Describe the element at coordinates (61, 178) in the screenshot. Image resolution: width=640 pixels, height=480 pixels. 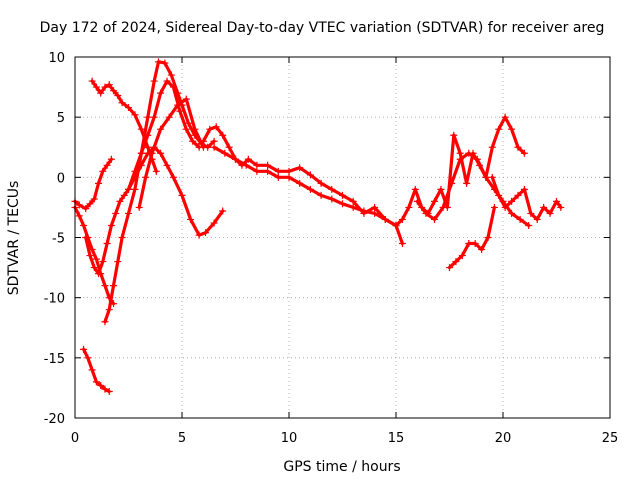
I see `y-tick-label: 0` at that location.